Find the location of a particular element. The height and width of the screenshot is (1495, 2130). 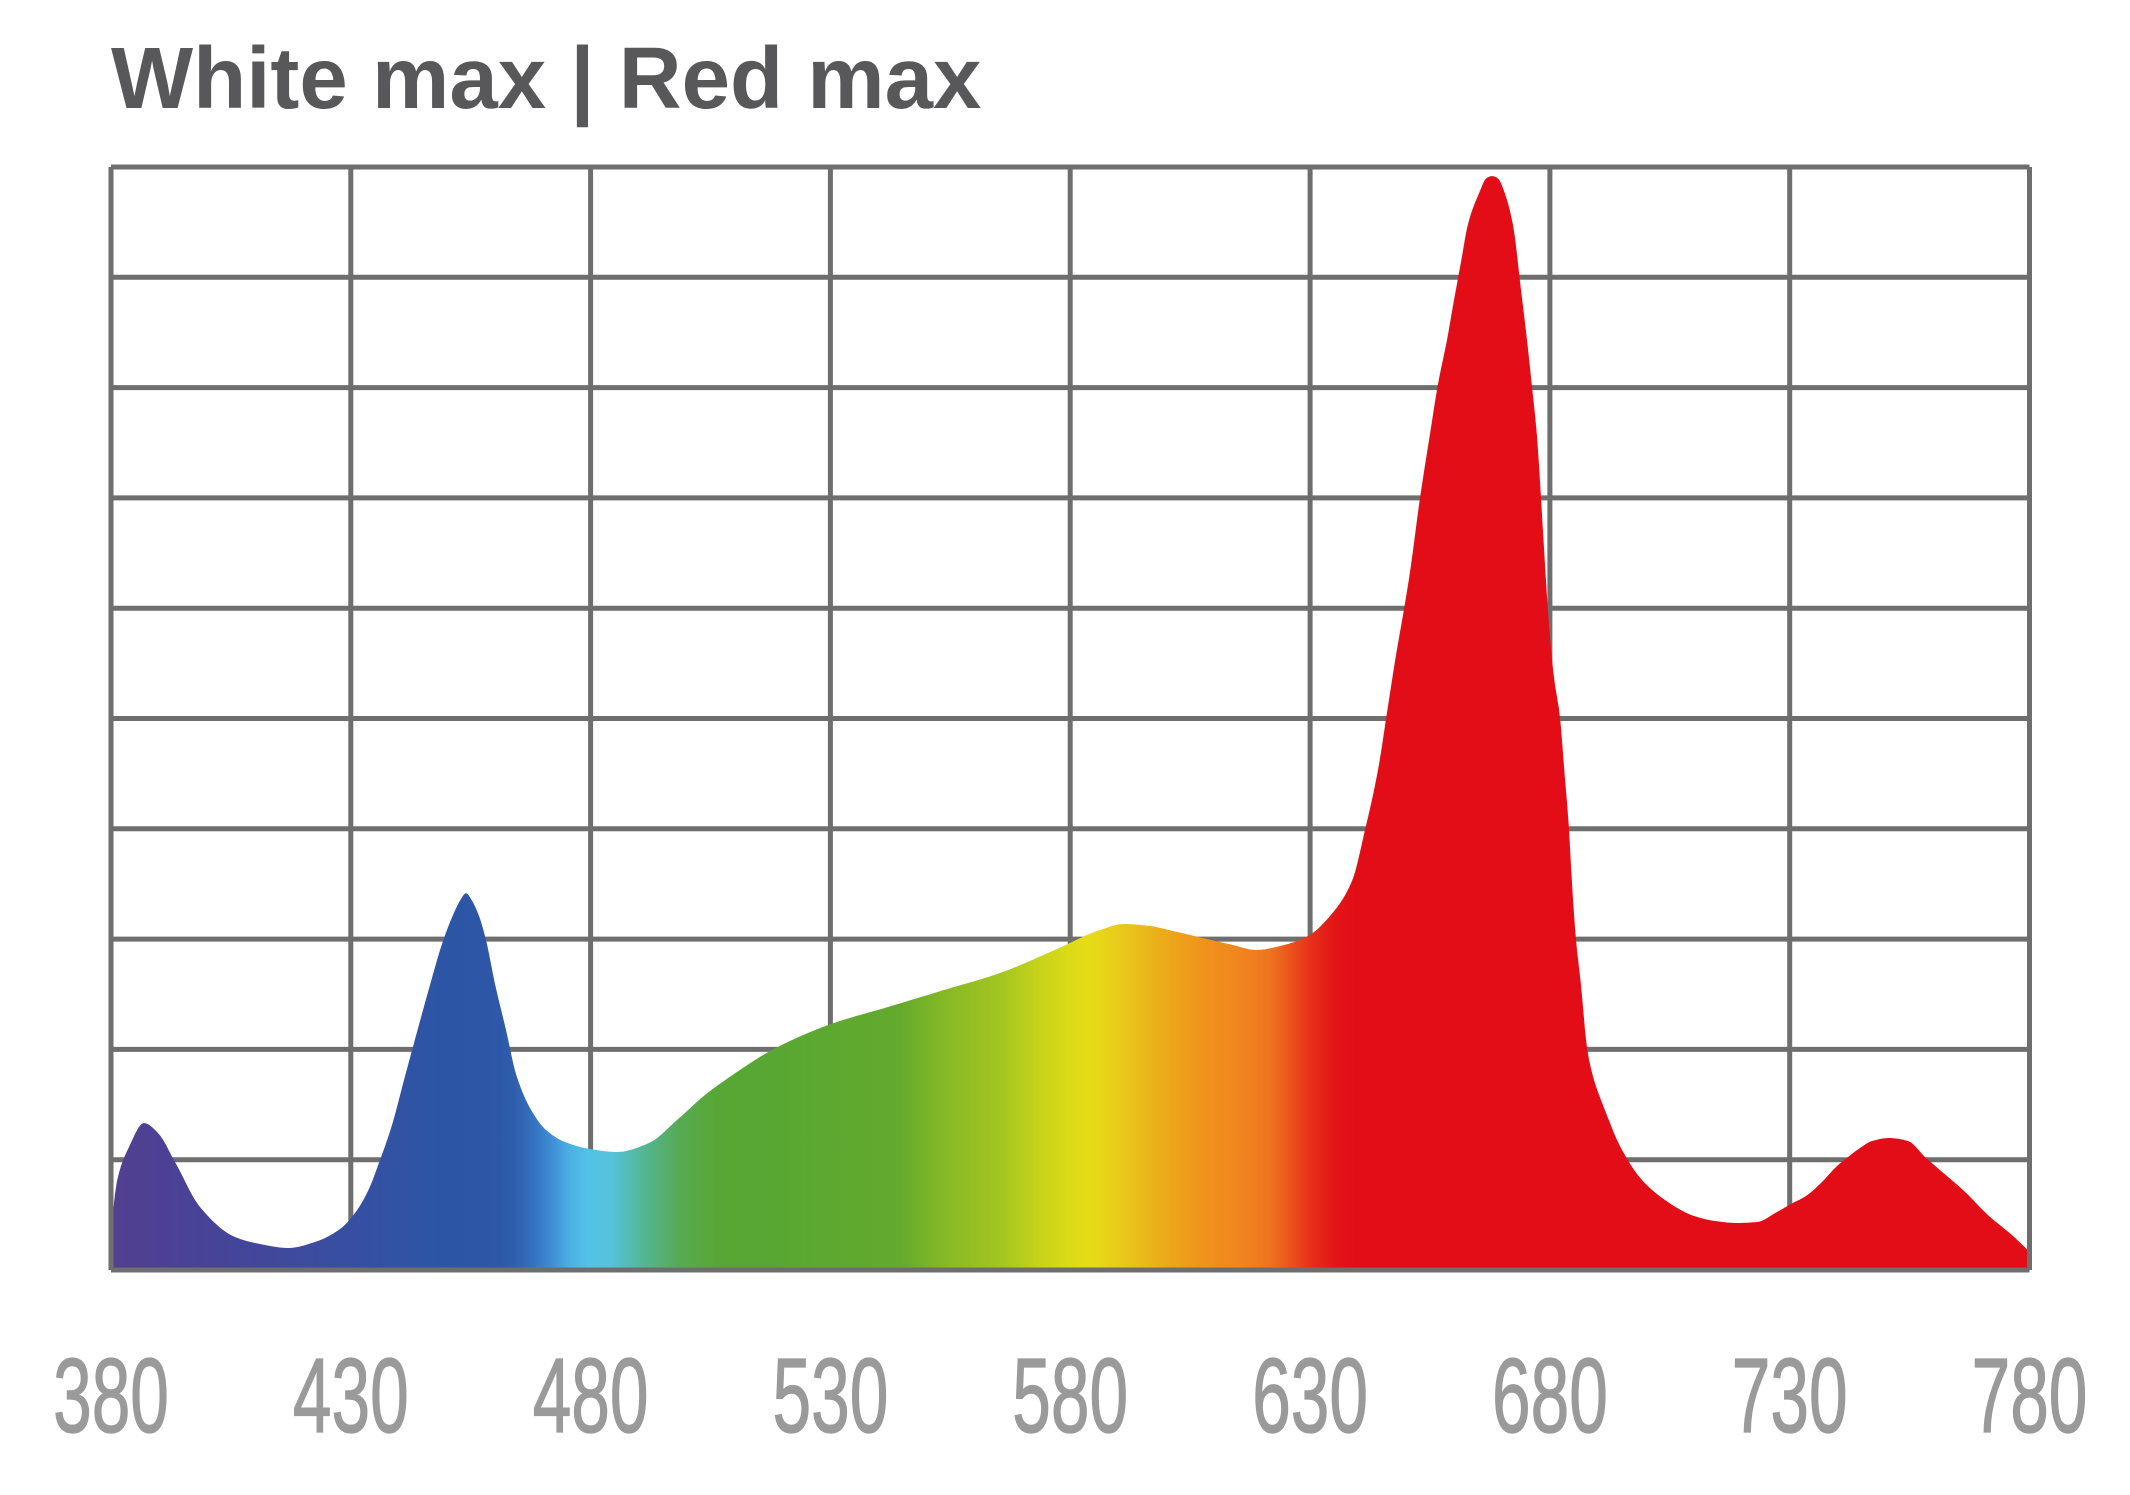

svg-text: 480 is located at coordinates (591, 1395).